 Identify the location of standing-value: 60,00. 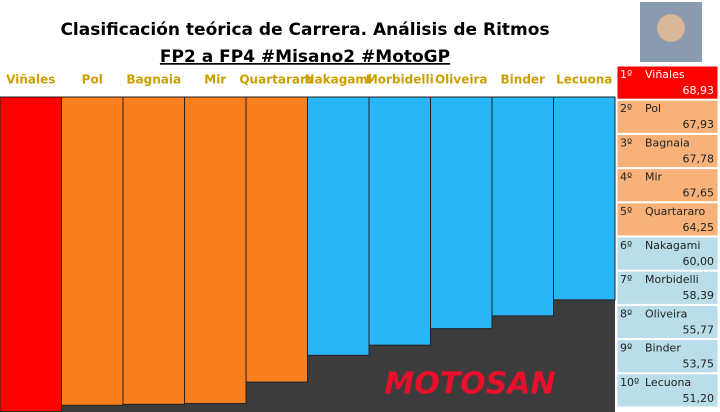
(699, 261).